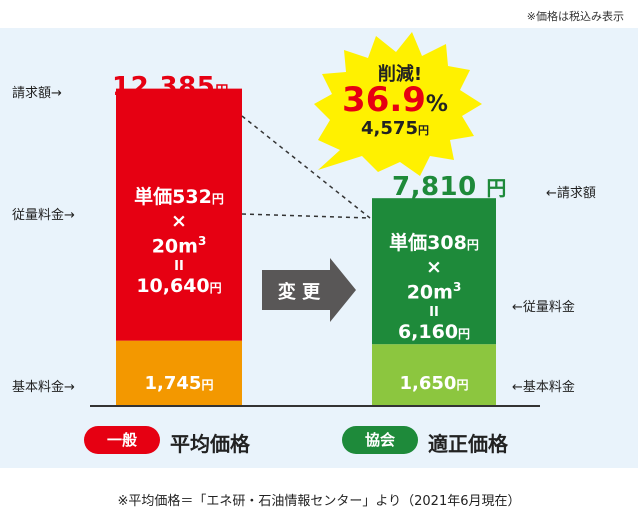 This screenshot has width=638, height=522. I want to click on bar-usage-fair, so click(434, 271).